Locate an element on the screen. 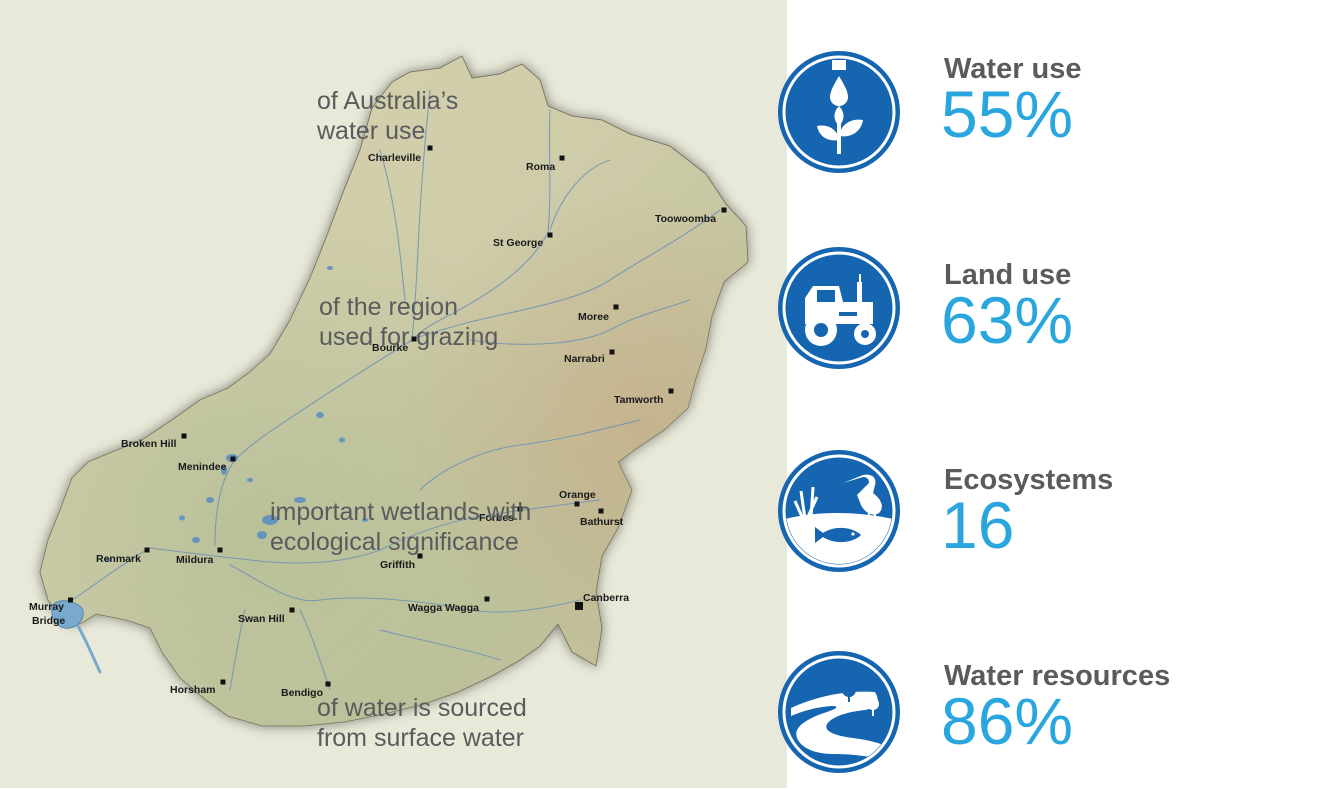  city-mildura: Mildura is located at coordinates (199, 557).